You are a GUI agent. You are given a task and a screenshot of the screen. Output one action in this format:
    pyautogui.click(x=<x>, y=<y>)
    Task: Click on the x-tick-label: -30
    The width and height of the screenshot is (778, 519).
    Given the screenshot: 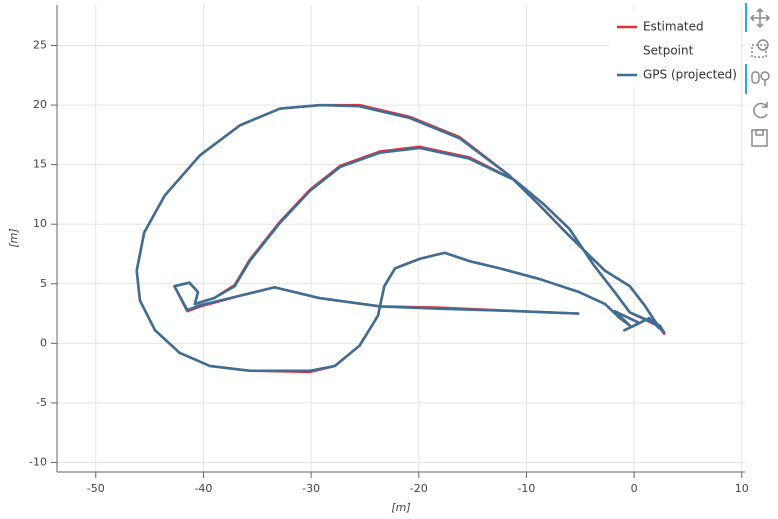 What is the action you would take?
    pyautogui.click(x=311, y=488)
    